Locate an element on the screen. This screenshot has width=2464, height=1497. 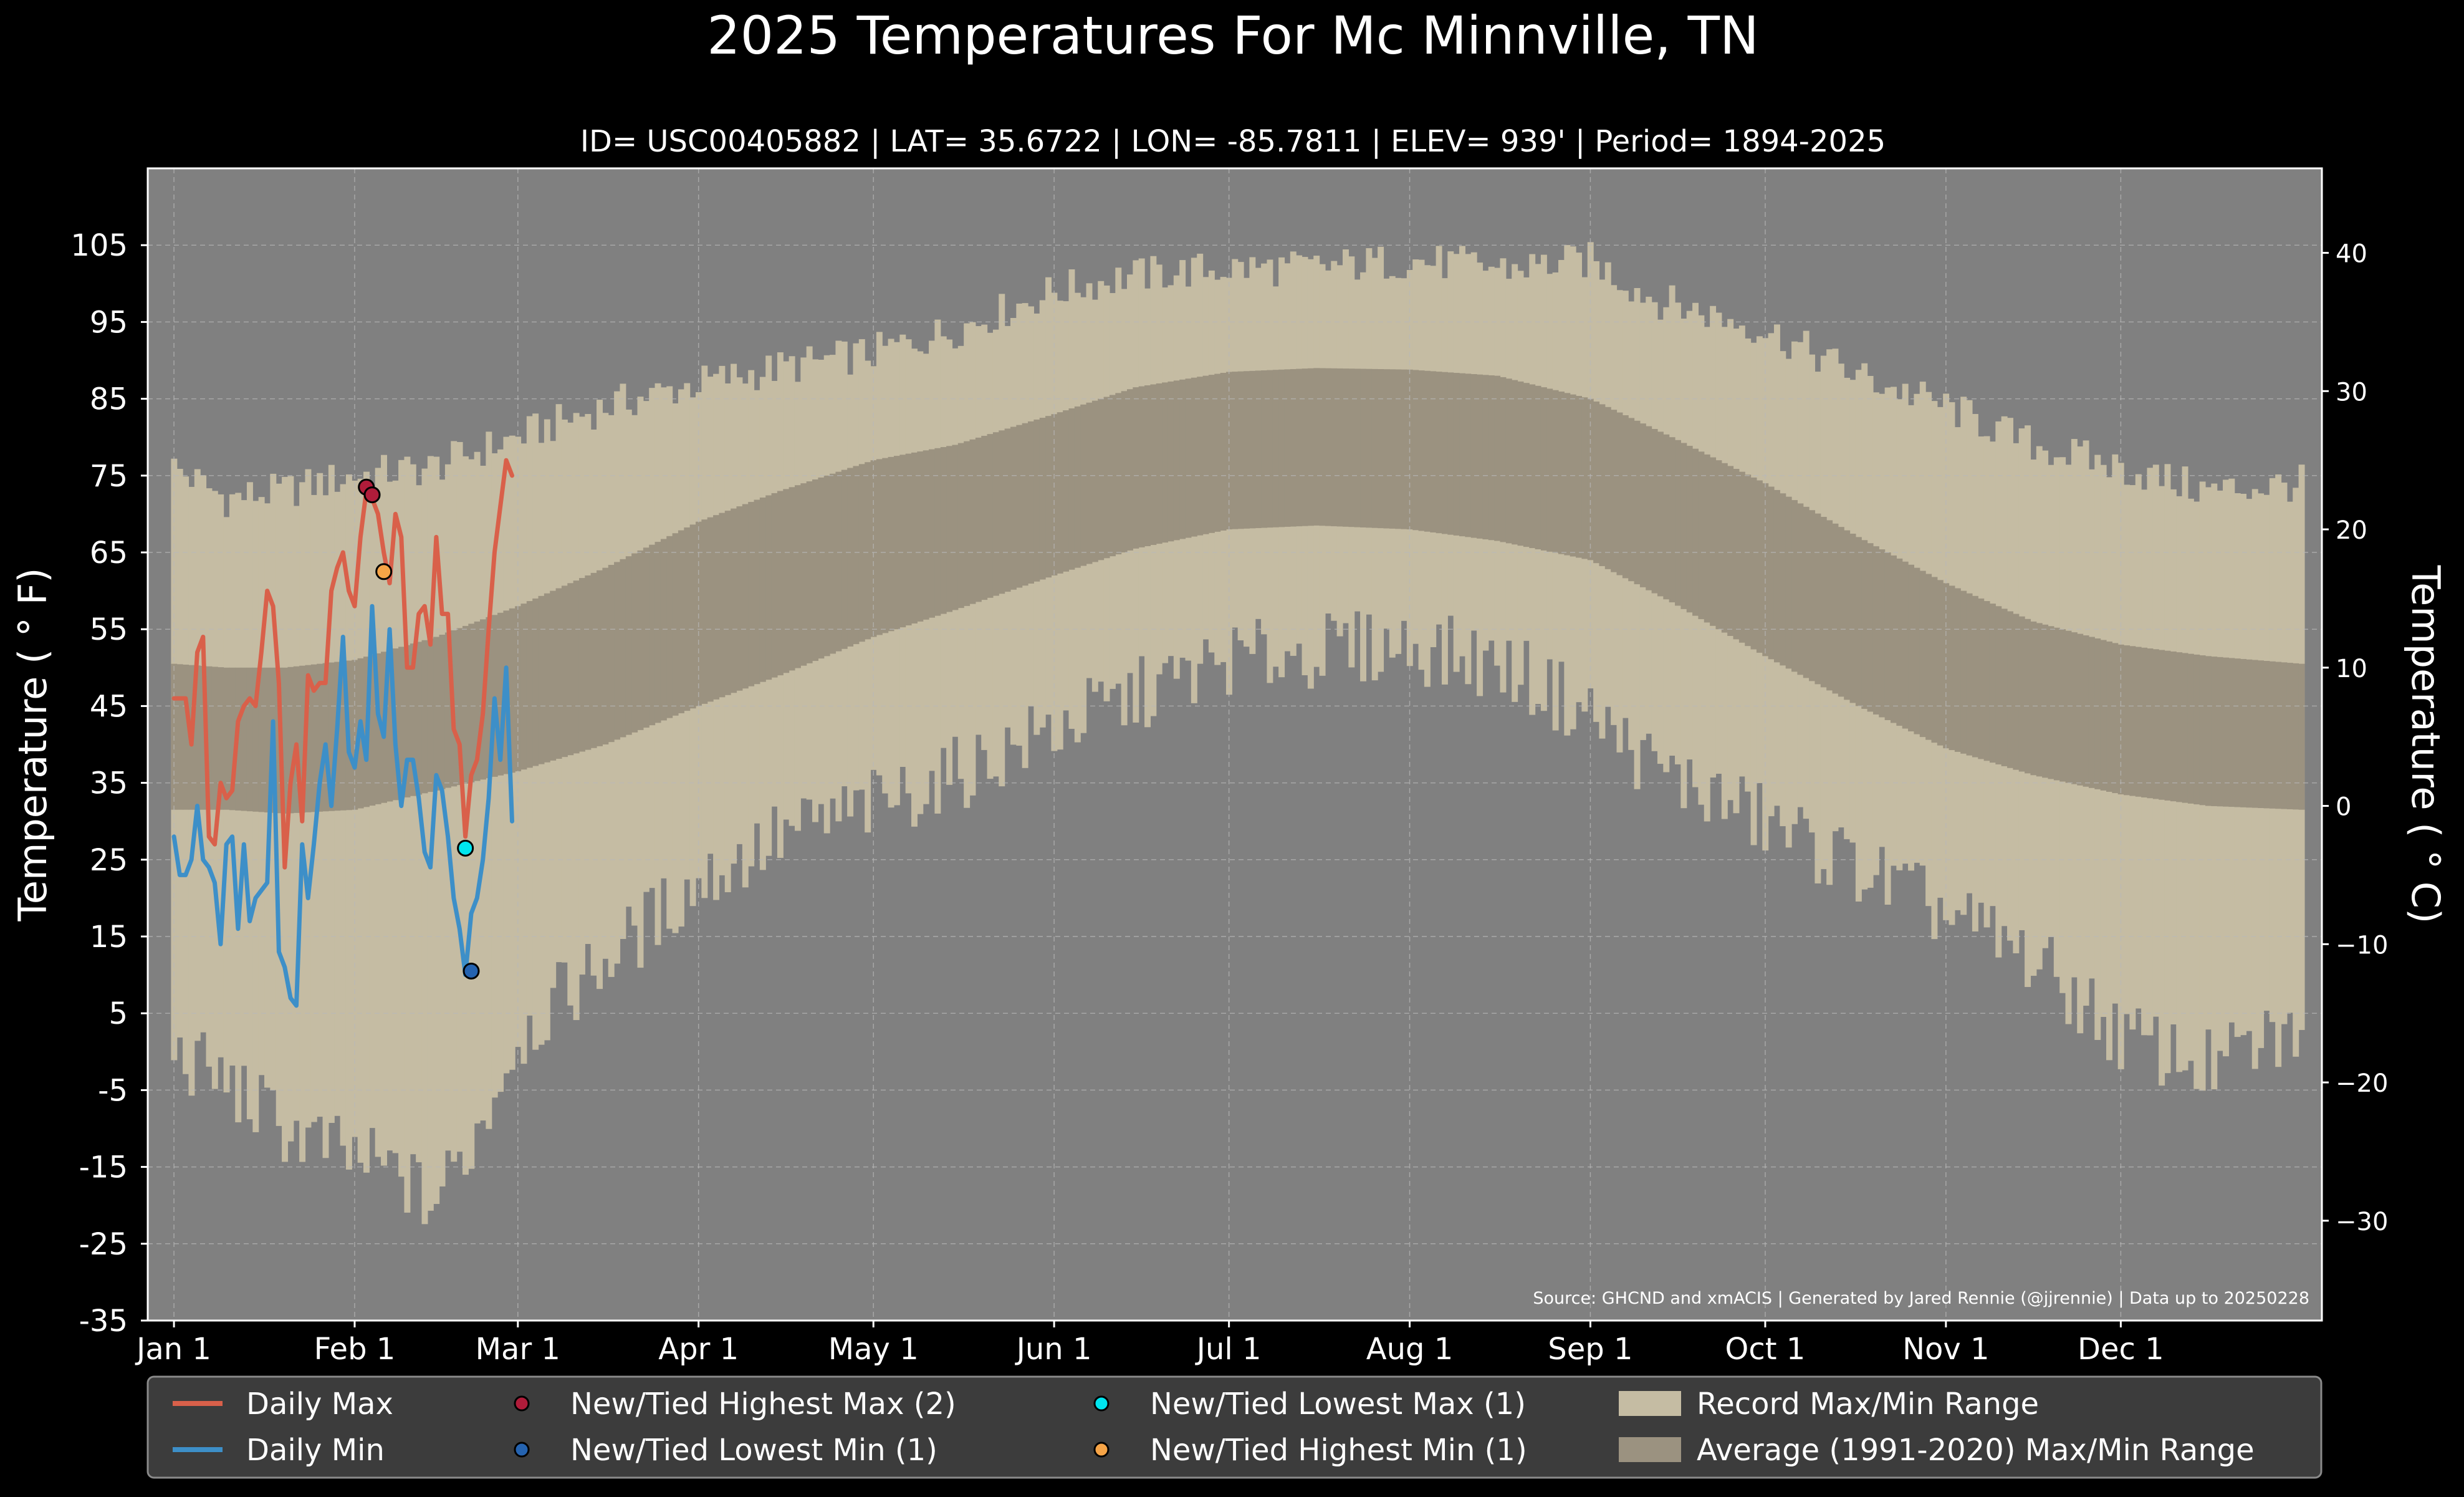
record-marker-new-tied-highest-max is located at coordinates (372, 495).